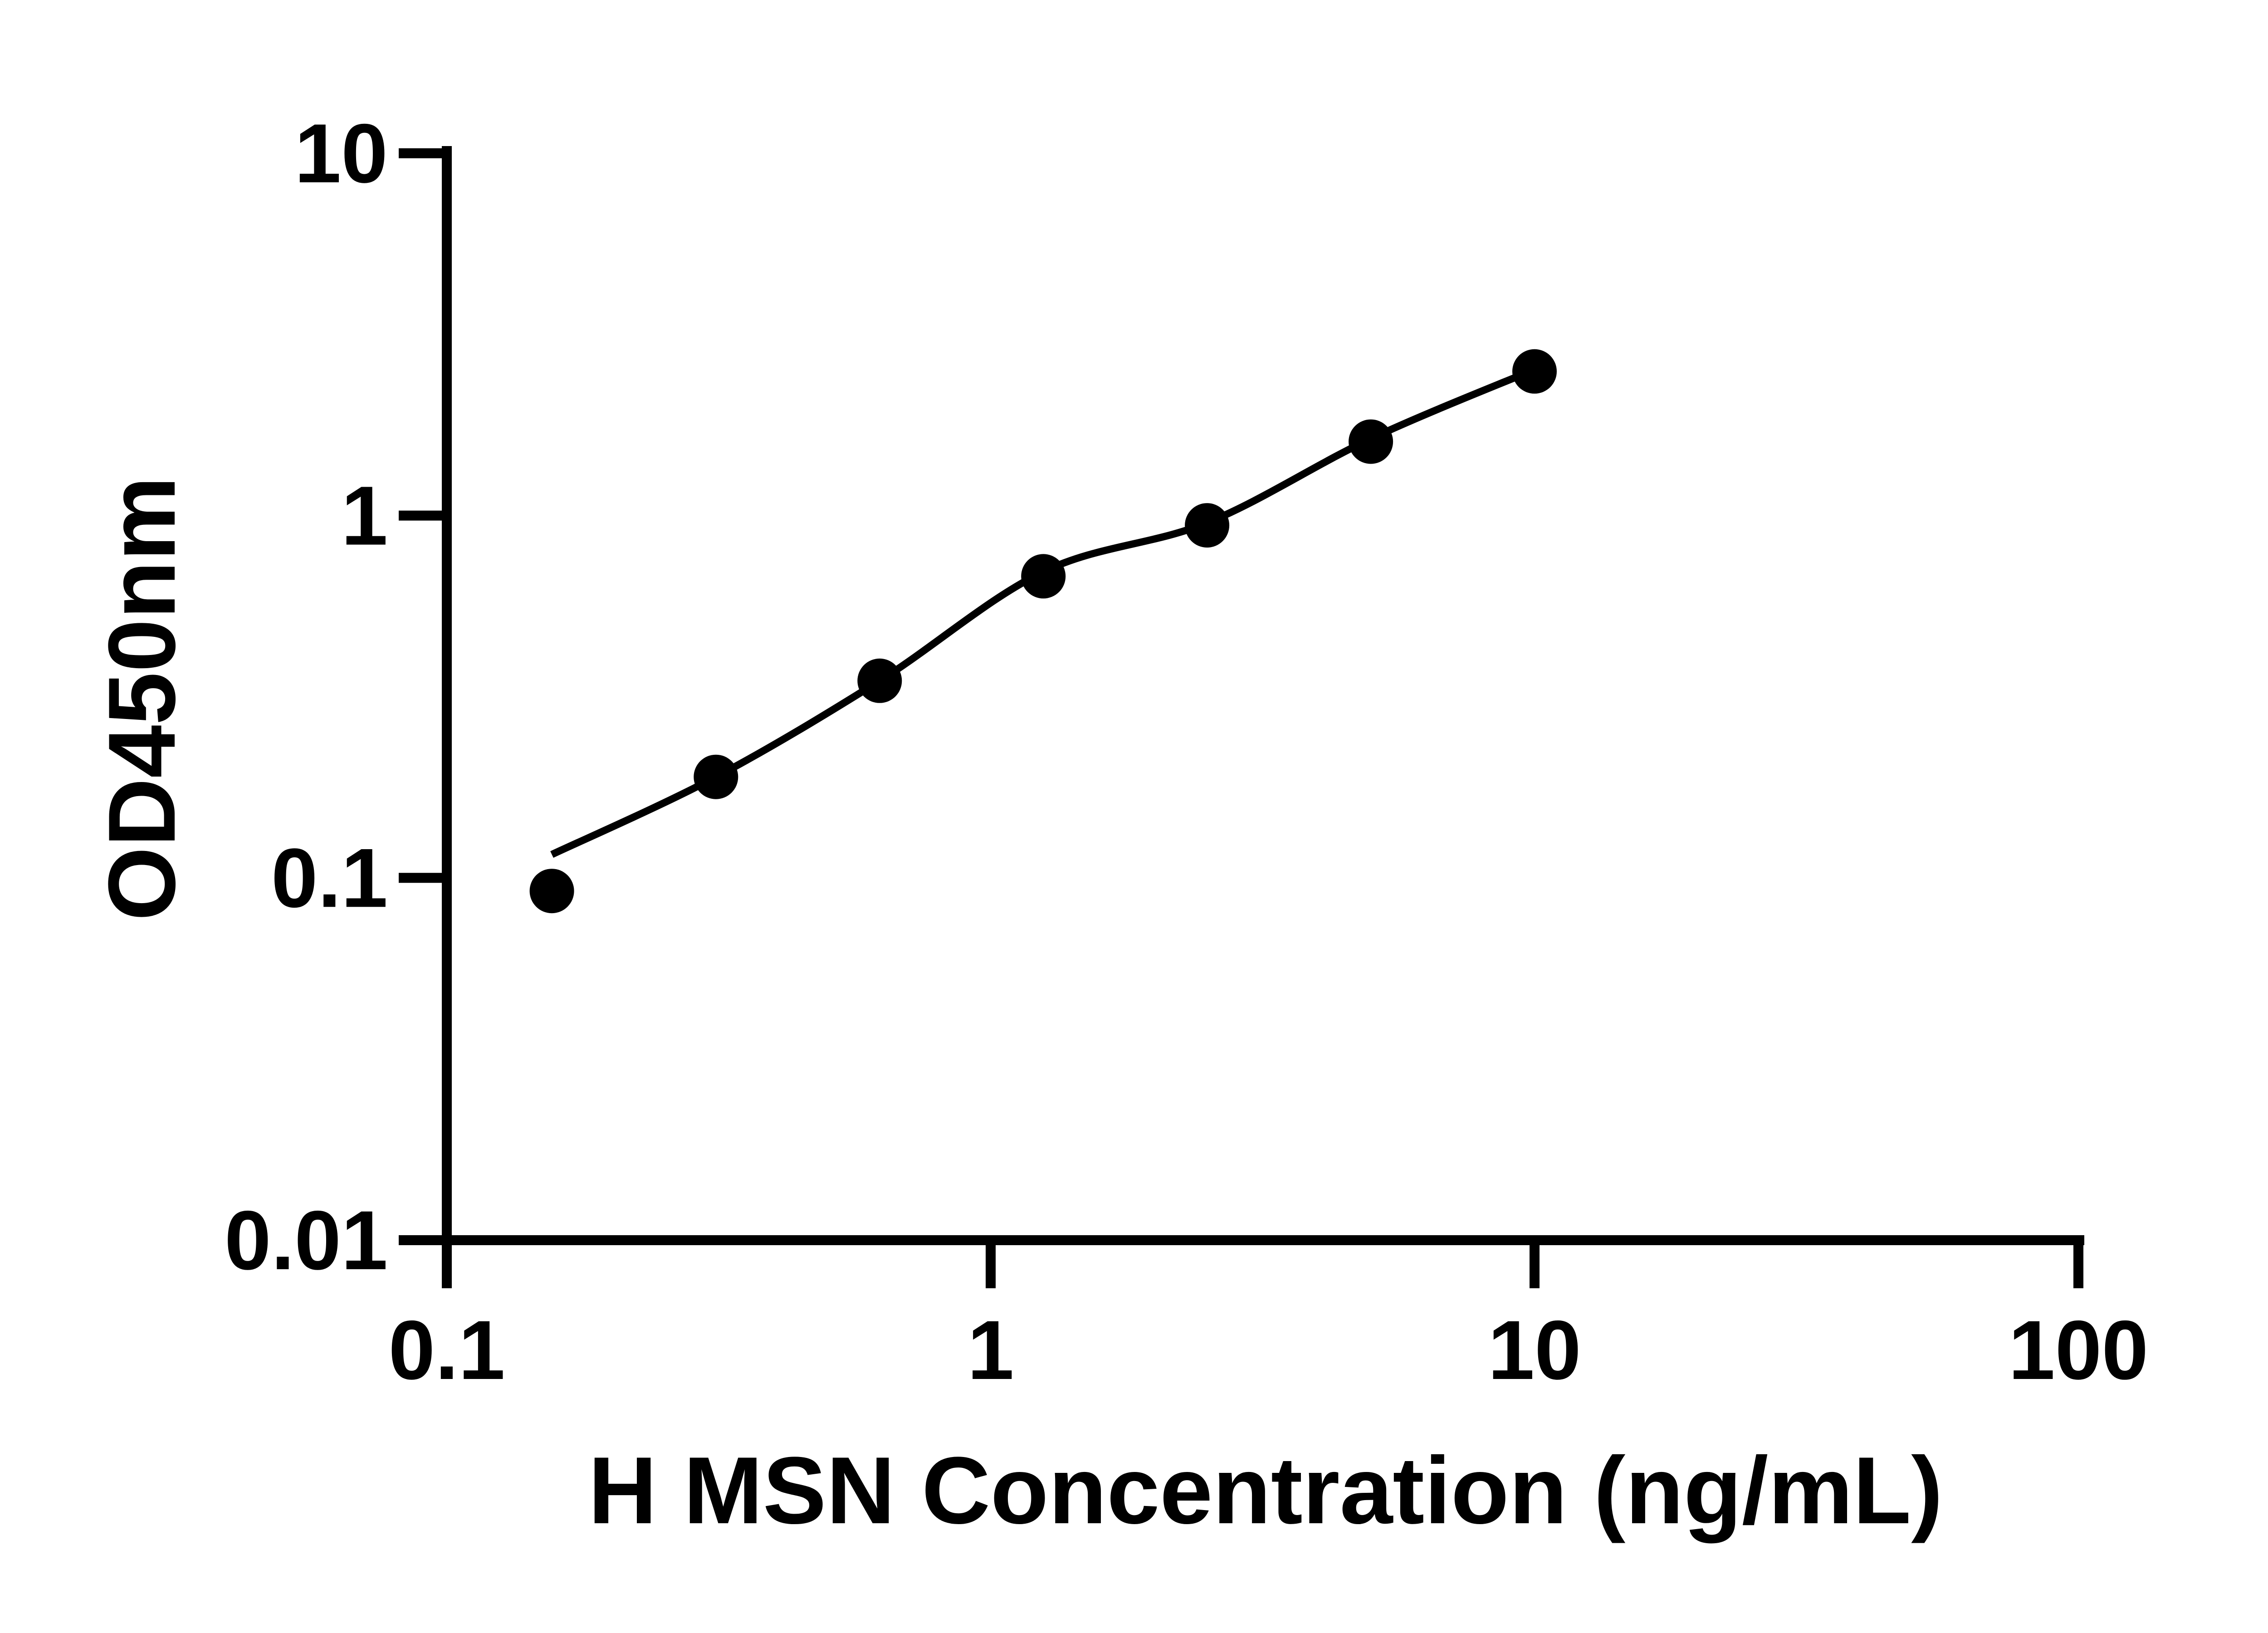  I want to click on y-tick-label: 0.1, so click(330, 878).